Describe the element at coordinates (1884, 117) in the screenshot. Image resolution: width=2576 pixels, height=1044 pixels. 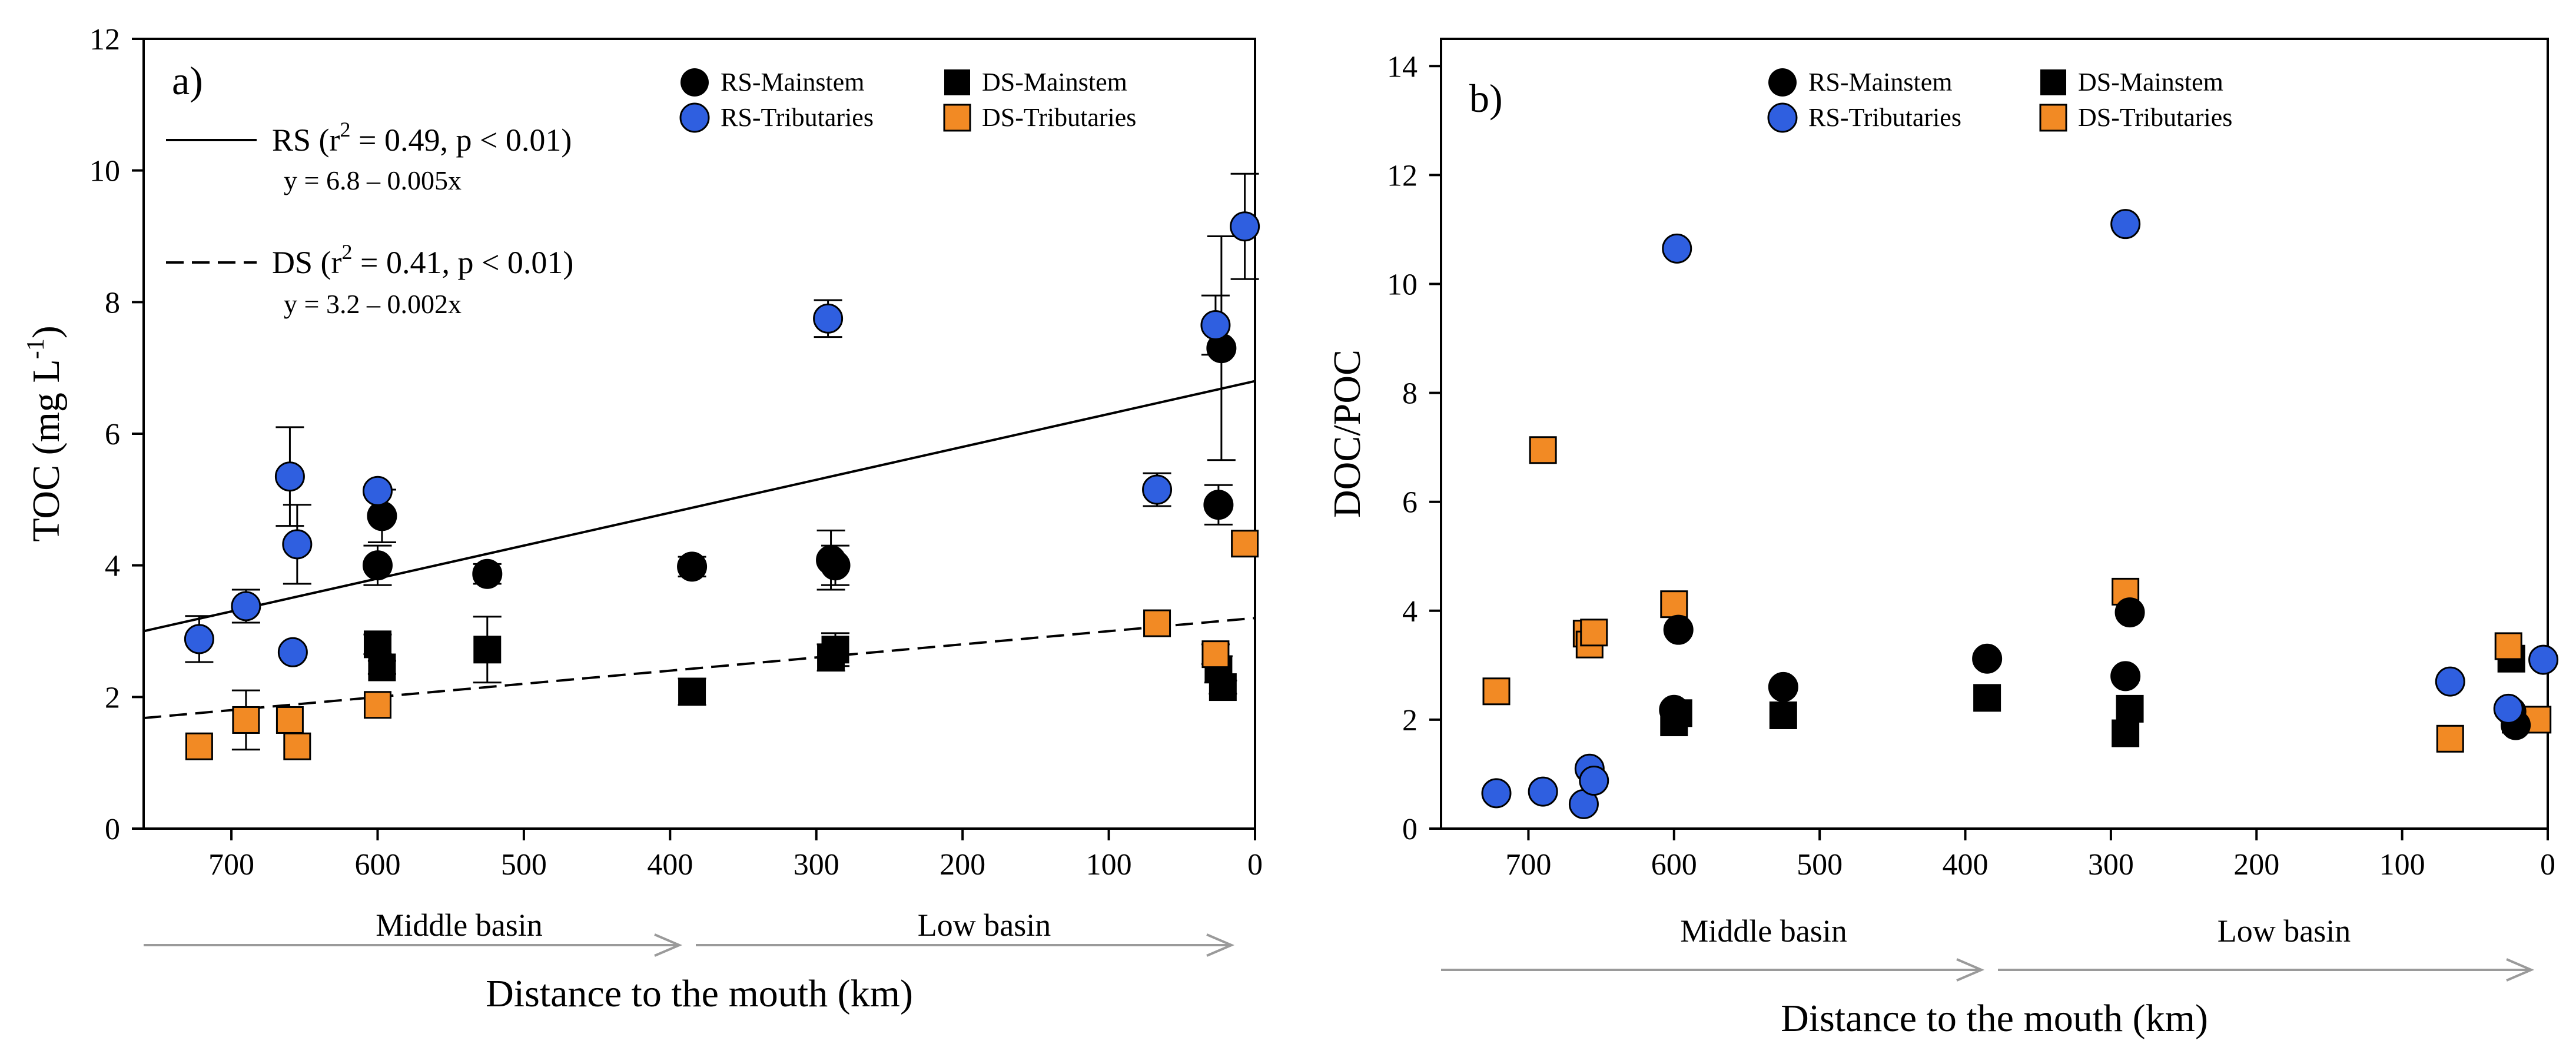
I see `legend-b-rs-tributaries-label: RS-Tributaries` at that location.